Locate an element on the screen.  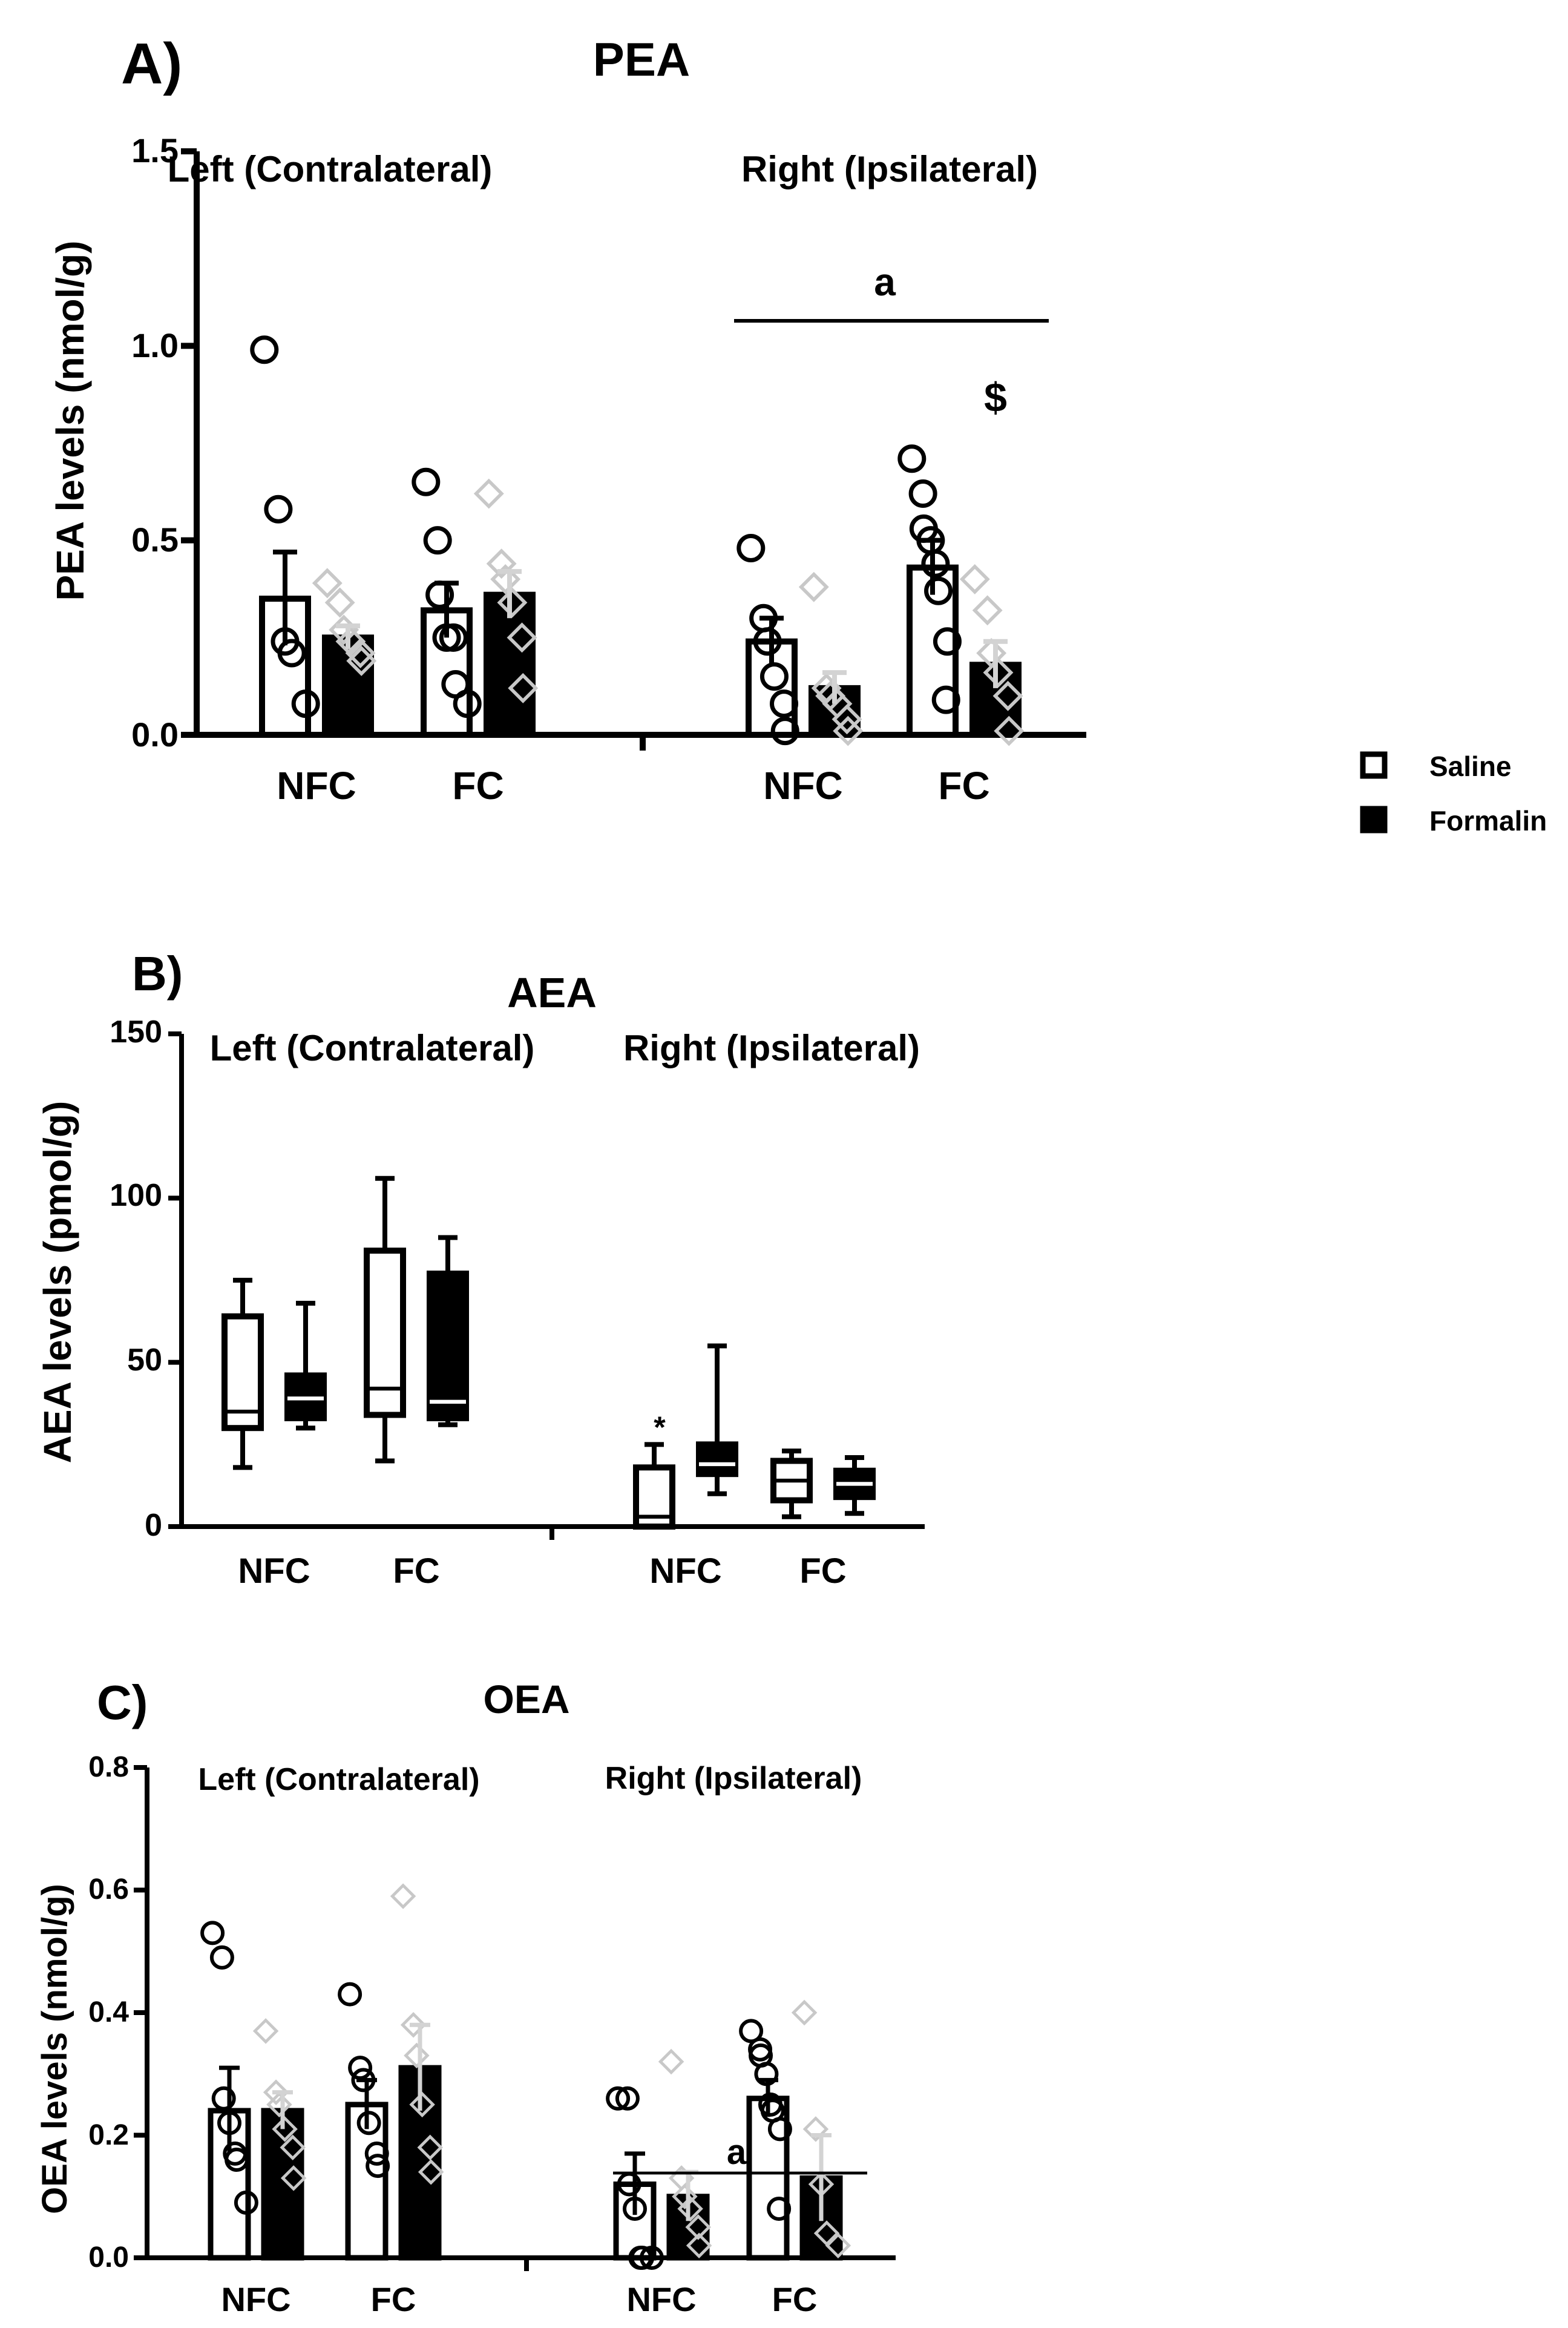
panel-c-xtick: FC is located at coordinates (795, 2299).